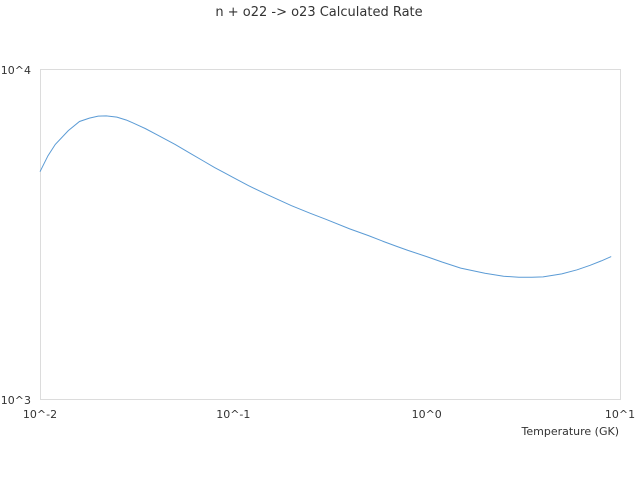 The width and height of the screenshot is (640, 480). What do you see at coordinates (16, 400) in the screenshot?
I see `y-tick-label: 10^3` at bounding box center [16, 400].